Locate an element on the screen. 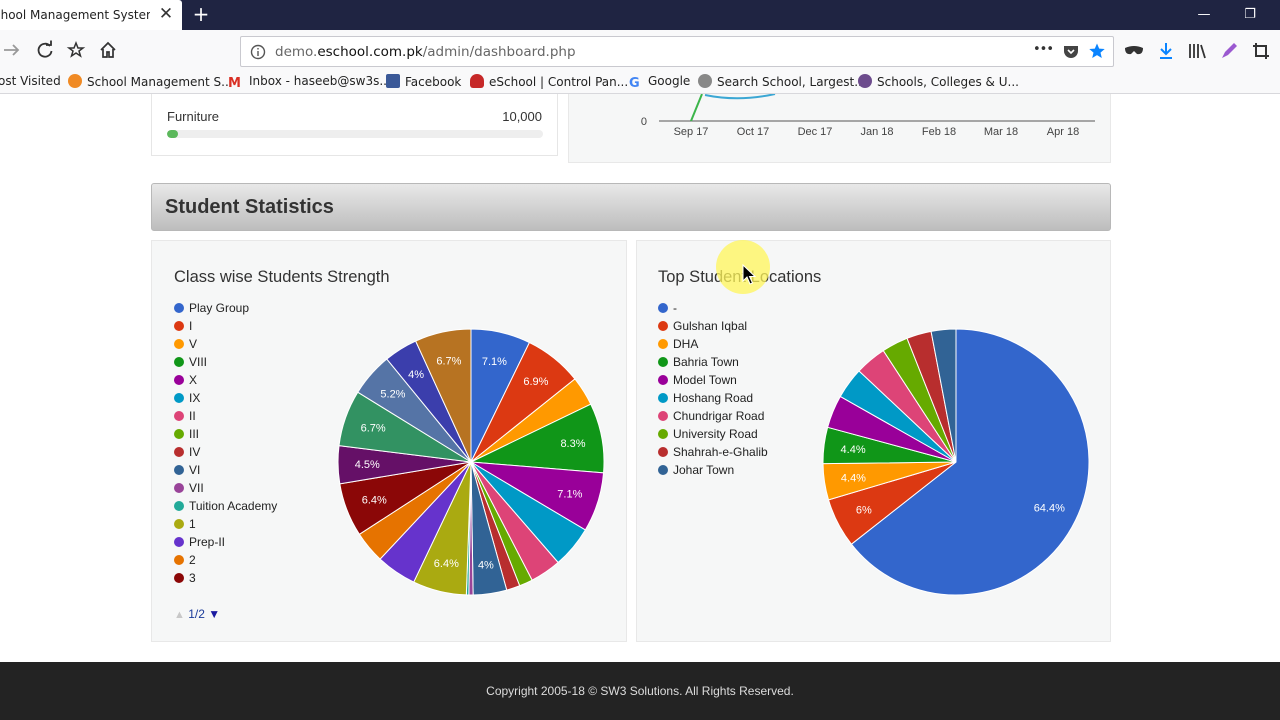 Image resolution: width=1280 pixels, height=720 pixels. legend-label: VI is located at coordinates (195, 470).